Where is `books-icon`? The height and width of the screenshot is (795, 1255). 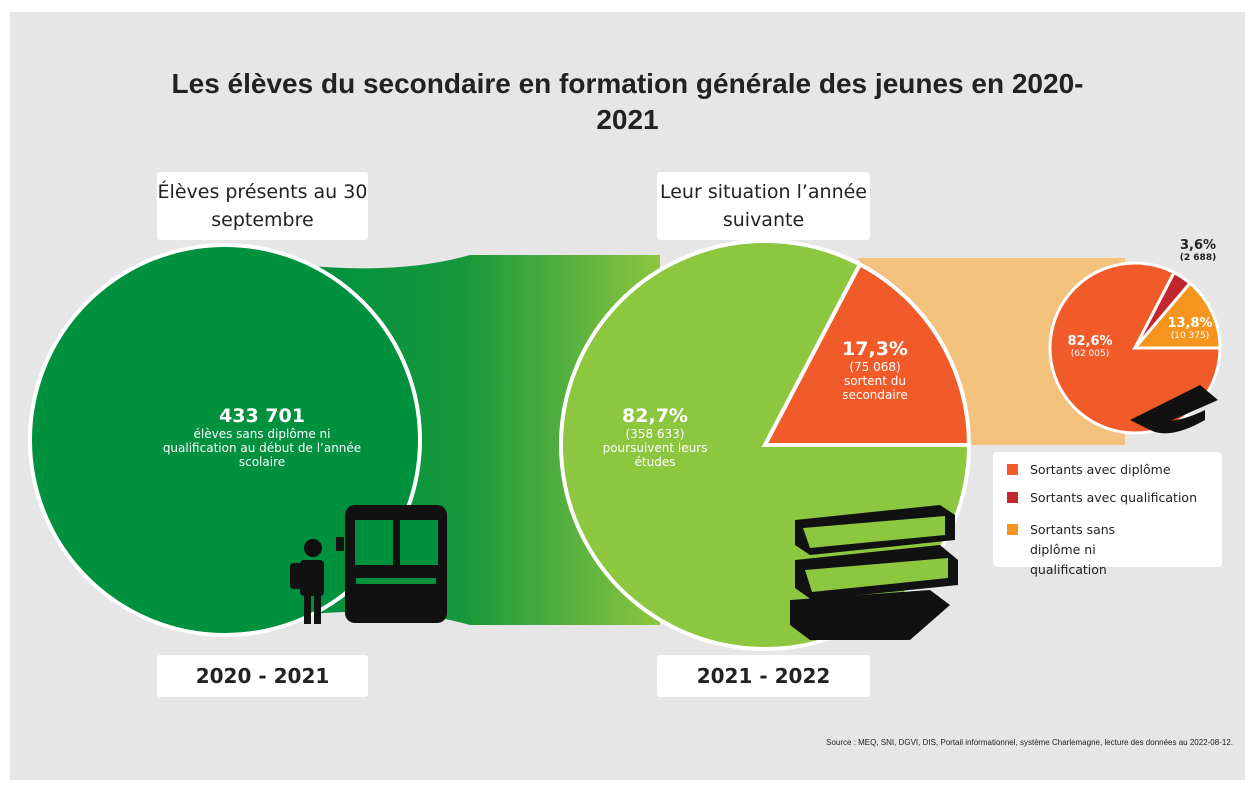 books-icon is located at coordinates (874, 572).